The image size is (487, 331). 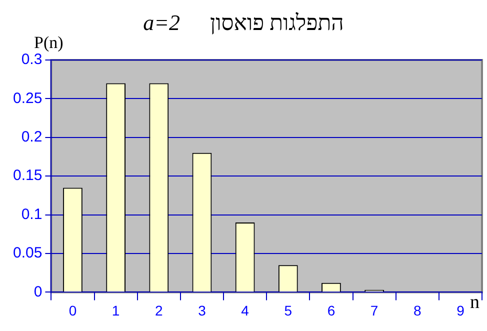 I want to click on x-tick-label: 3, so click(x=202, y=310).